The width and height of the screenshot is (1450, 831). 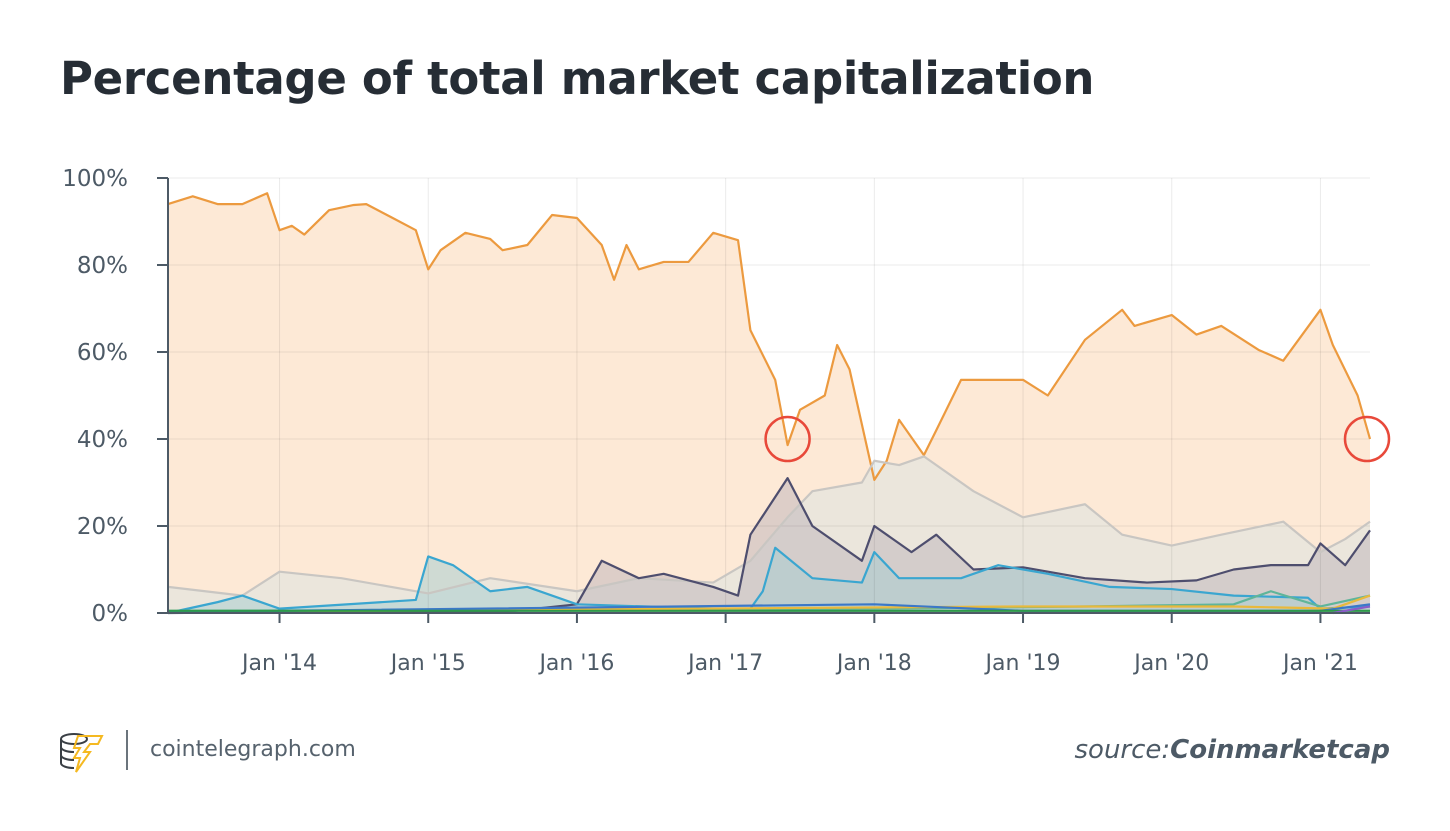 What do you see at coordinates (110, 614) in the screenshot?
I see `y-tick-label: 0%` at bounding box center [110, 614].